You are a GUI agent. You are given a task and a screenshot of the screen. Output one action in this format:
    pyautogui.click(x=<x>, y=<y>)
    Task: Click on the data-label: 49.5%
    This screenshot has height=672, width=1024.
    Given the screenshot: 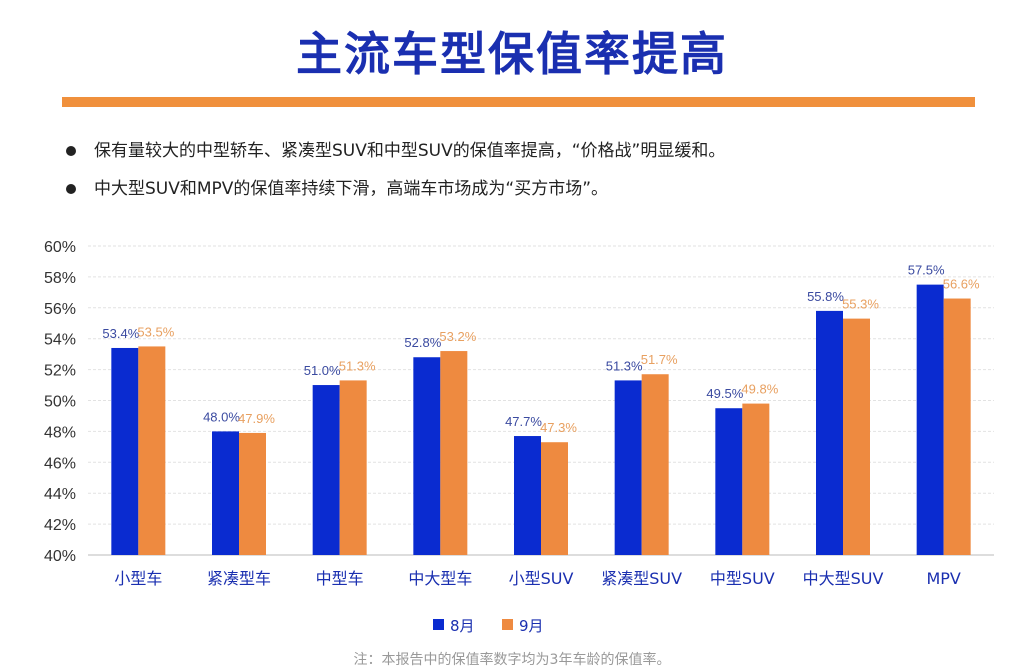 What is the action you would take?
    pyautogui.click(x=724, y=393)
    